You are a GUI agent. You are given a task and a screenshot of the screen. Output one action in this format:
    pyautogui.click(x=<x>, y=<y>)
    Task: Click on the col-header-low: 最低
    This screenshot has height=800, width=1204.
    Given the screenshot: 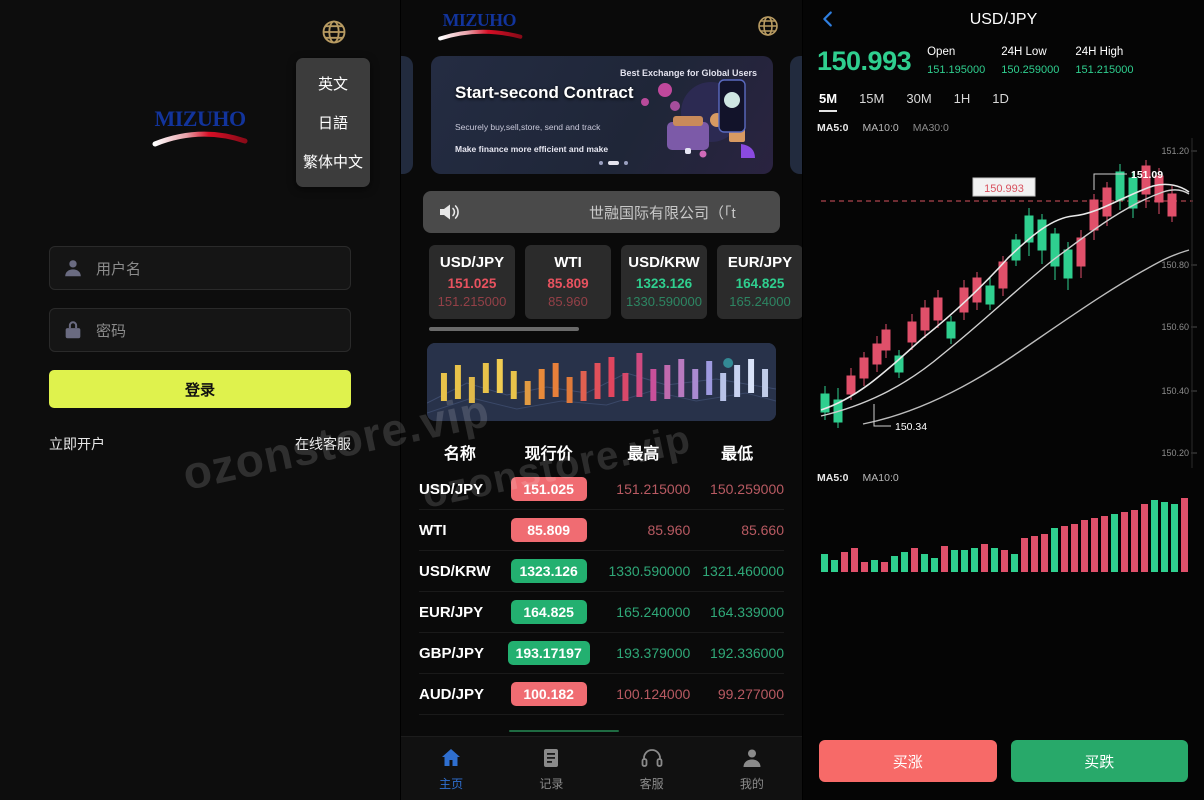 What is the action you would take?
    pyautogui.click(x=737, y=454)
    